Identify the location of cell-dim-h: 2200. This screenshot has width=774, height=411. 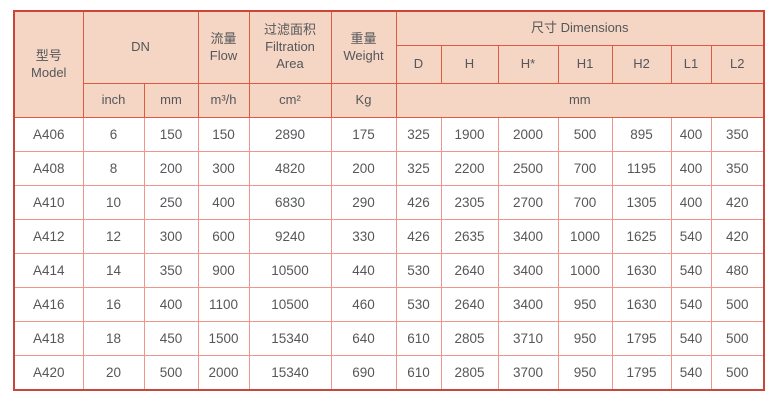
(469, 168).